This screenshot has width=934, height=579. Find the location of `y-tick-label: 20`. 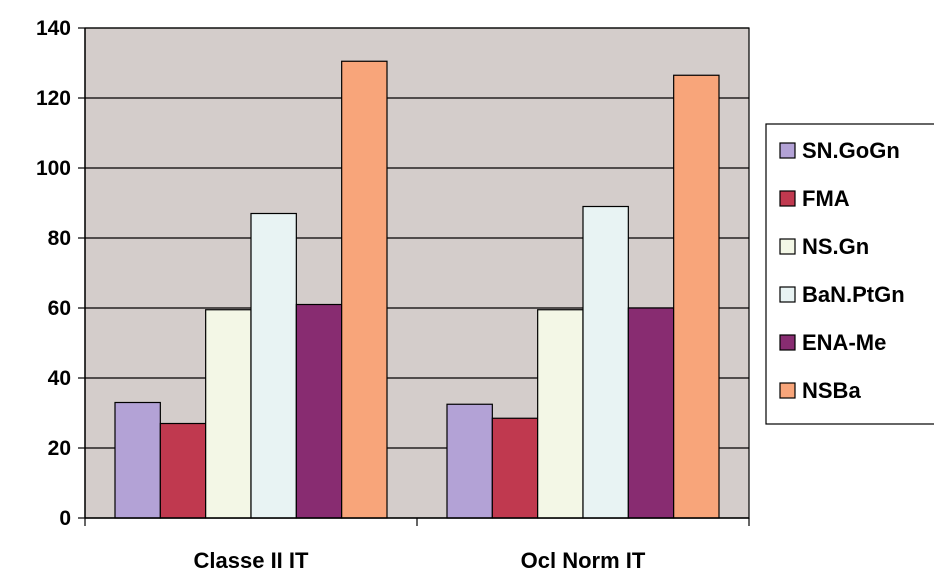

y-tick-label: 20 is located at coordinates (59, 448).